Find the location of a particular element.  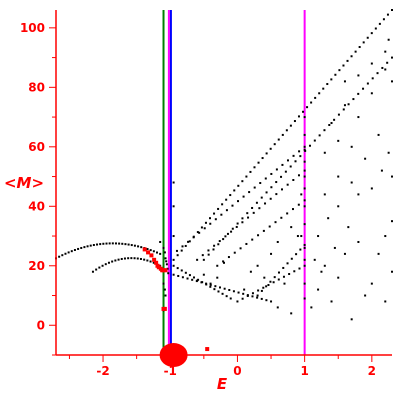

y-tick-label: 80 is located at coordinates (36, 87).